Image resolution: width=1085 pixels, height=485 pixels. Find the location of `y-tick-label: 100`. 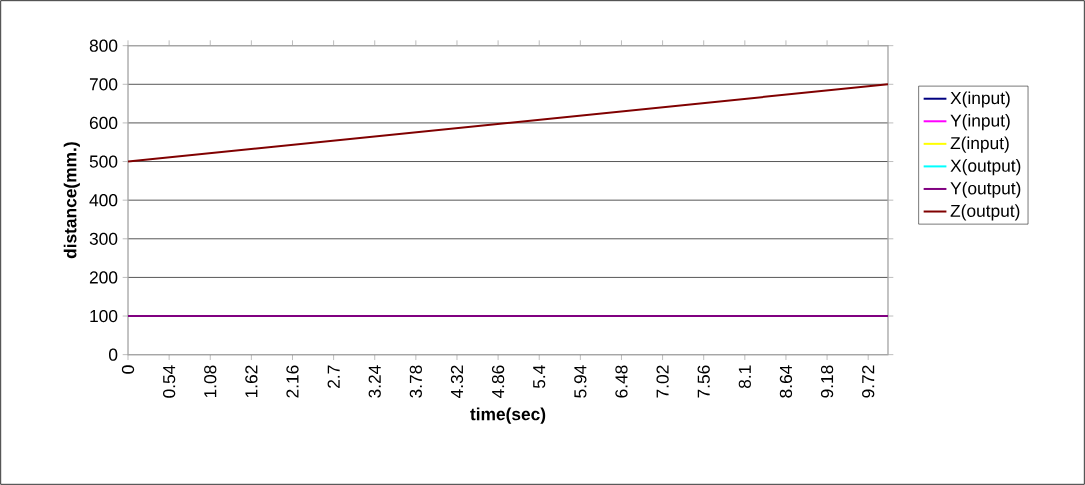

y-tick-label: 100 is located at coordinates (104, 316).